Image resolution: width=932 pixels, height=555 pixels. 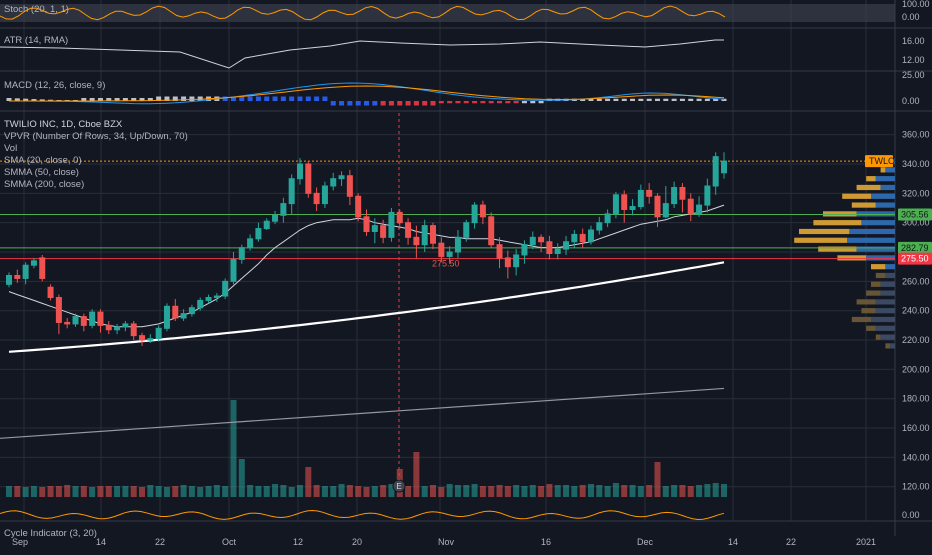 What do you see at coordinates (444, 542) in the screenshot?
I see `time-axis: Sep 14 22 Oct 12 20 Nov 16 Dec 14 22 2021` at bounding box center [444, 542].